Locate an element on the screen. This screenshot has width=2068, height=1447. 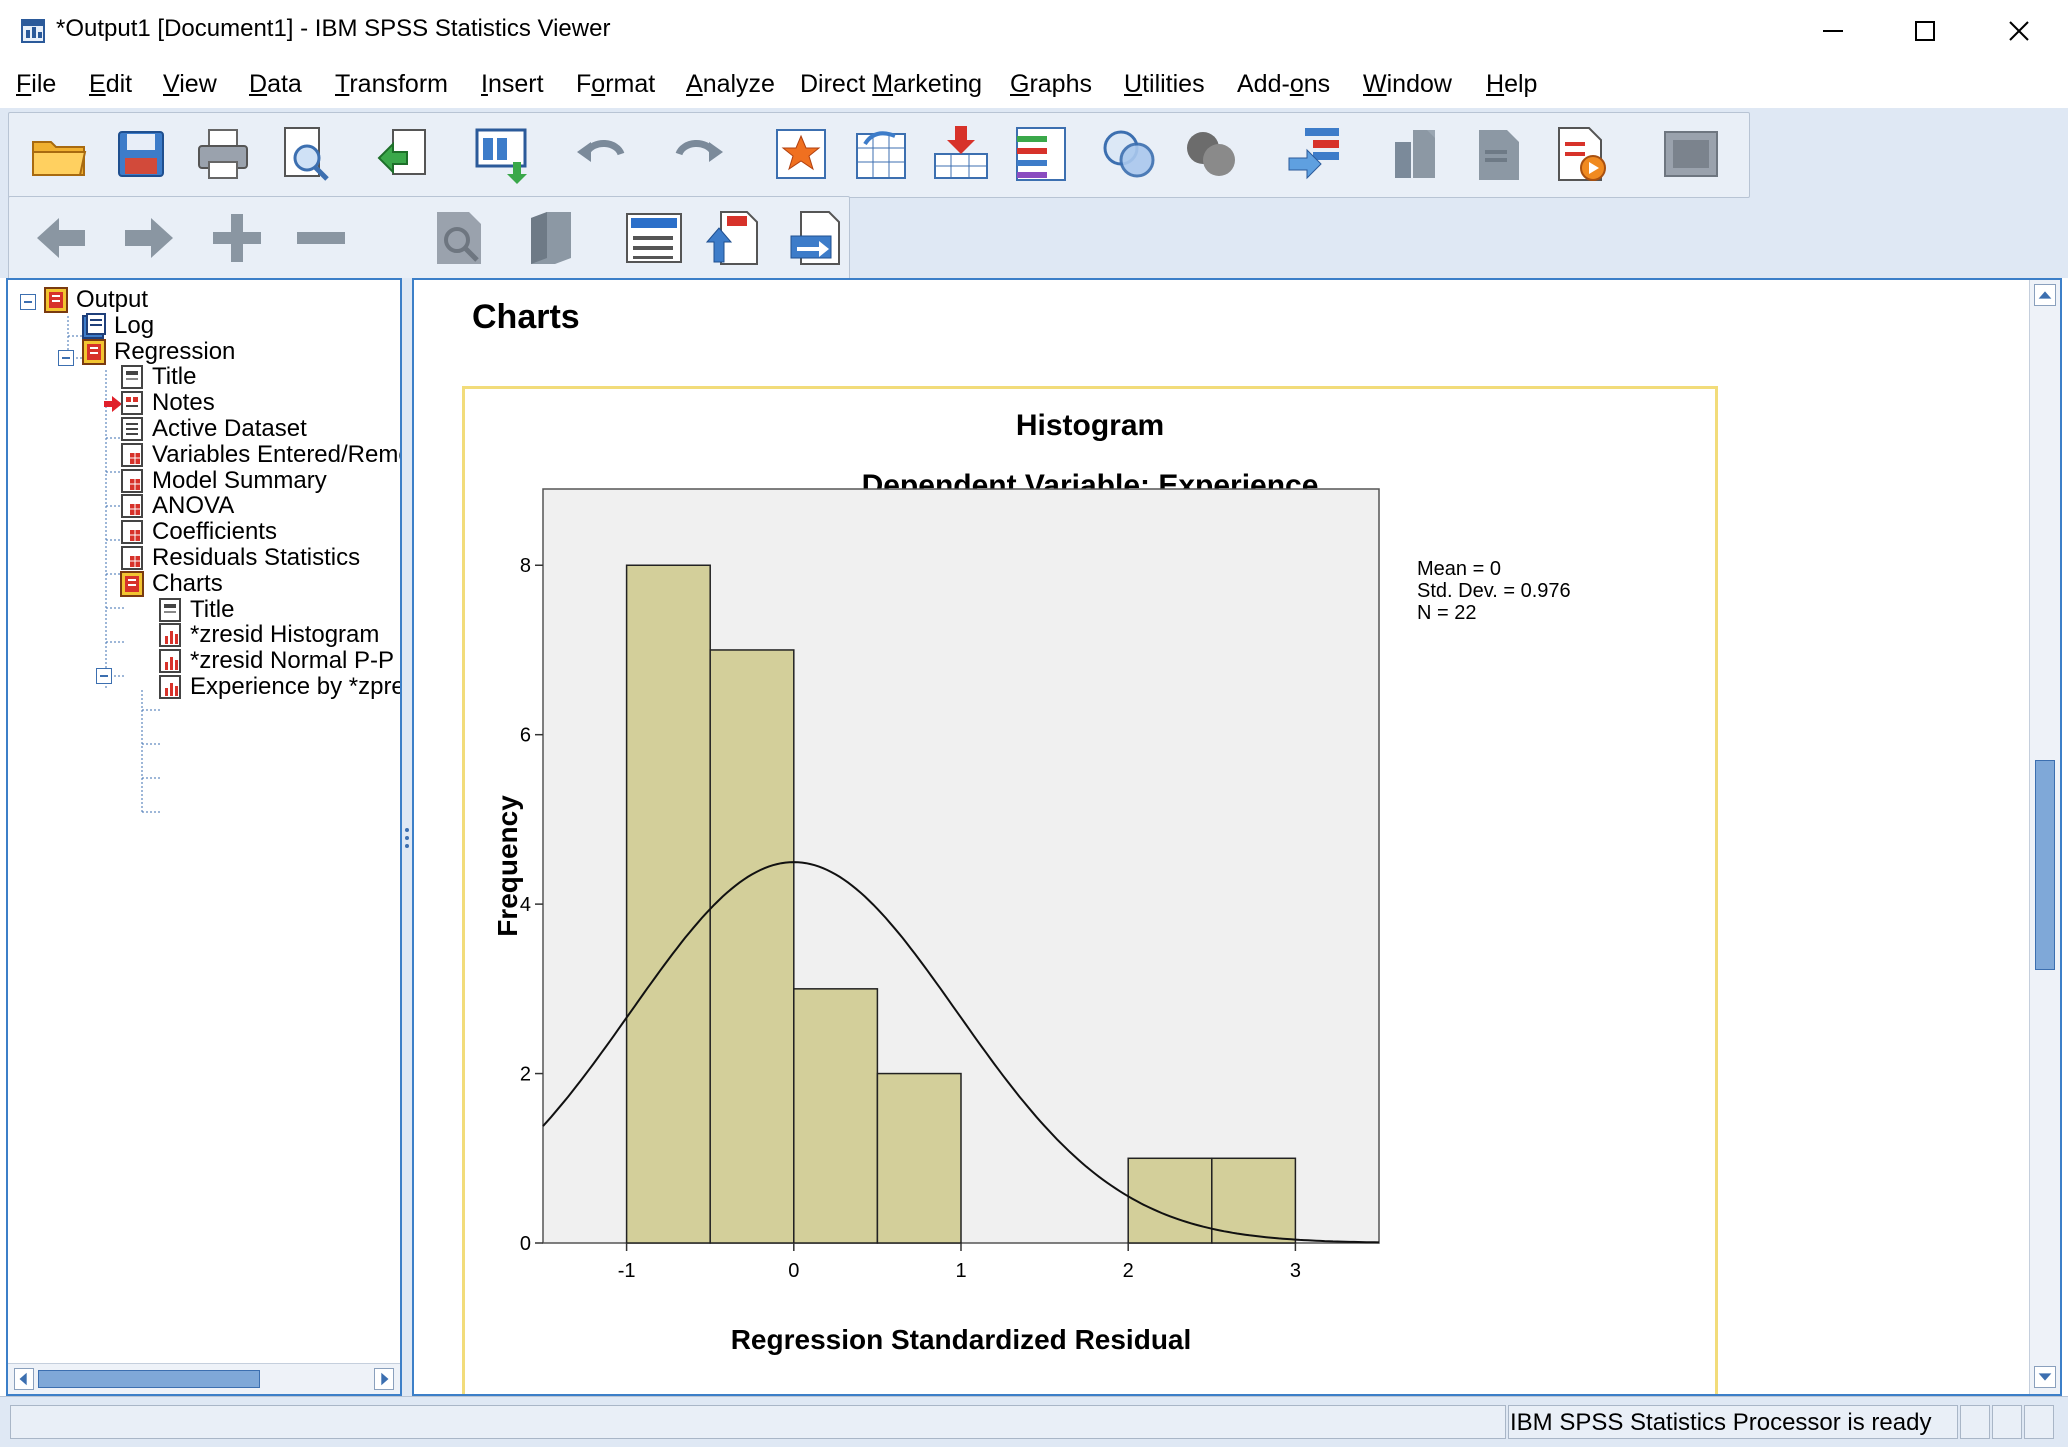
export-icon is located at coordinates (403, 154).